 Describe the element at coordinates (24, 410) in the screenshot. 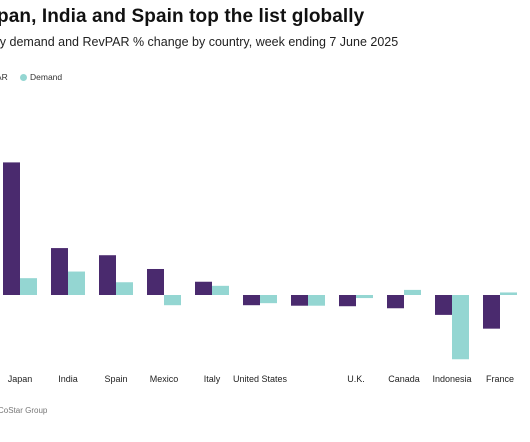

I see `source-note: CoStar Group` at that location.